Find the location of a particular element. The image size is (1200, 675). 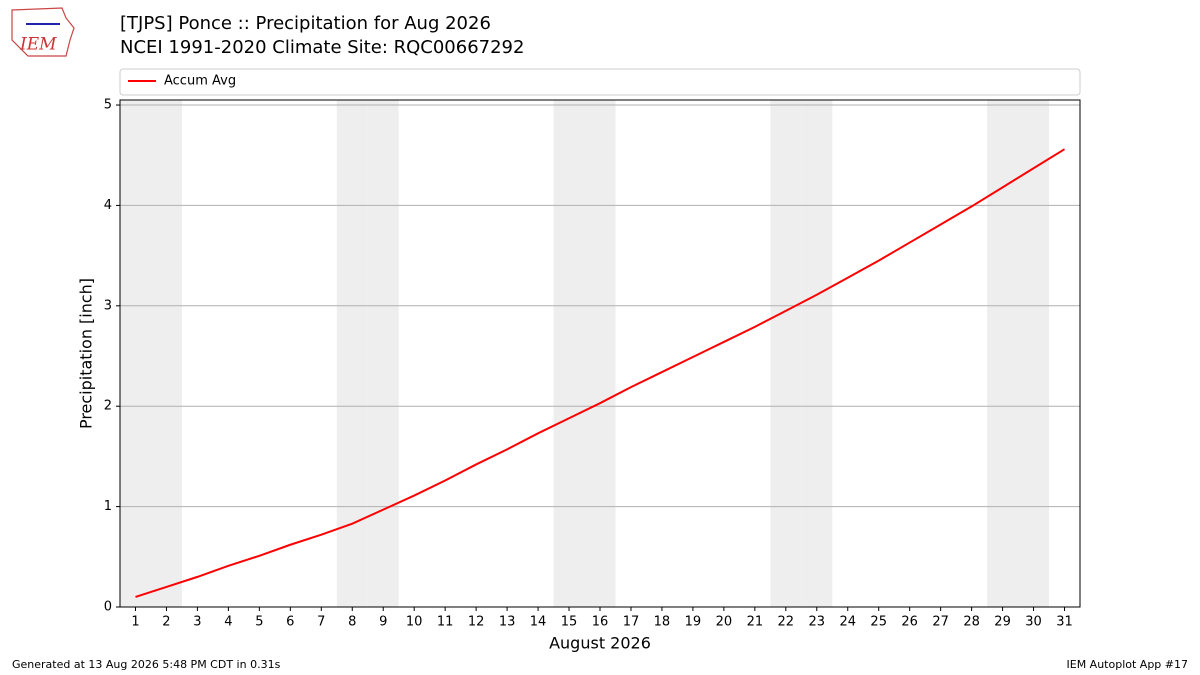

x-tick-label: 22 is located at coordinates (786, 622).